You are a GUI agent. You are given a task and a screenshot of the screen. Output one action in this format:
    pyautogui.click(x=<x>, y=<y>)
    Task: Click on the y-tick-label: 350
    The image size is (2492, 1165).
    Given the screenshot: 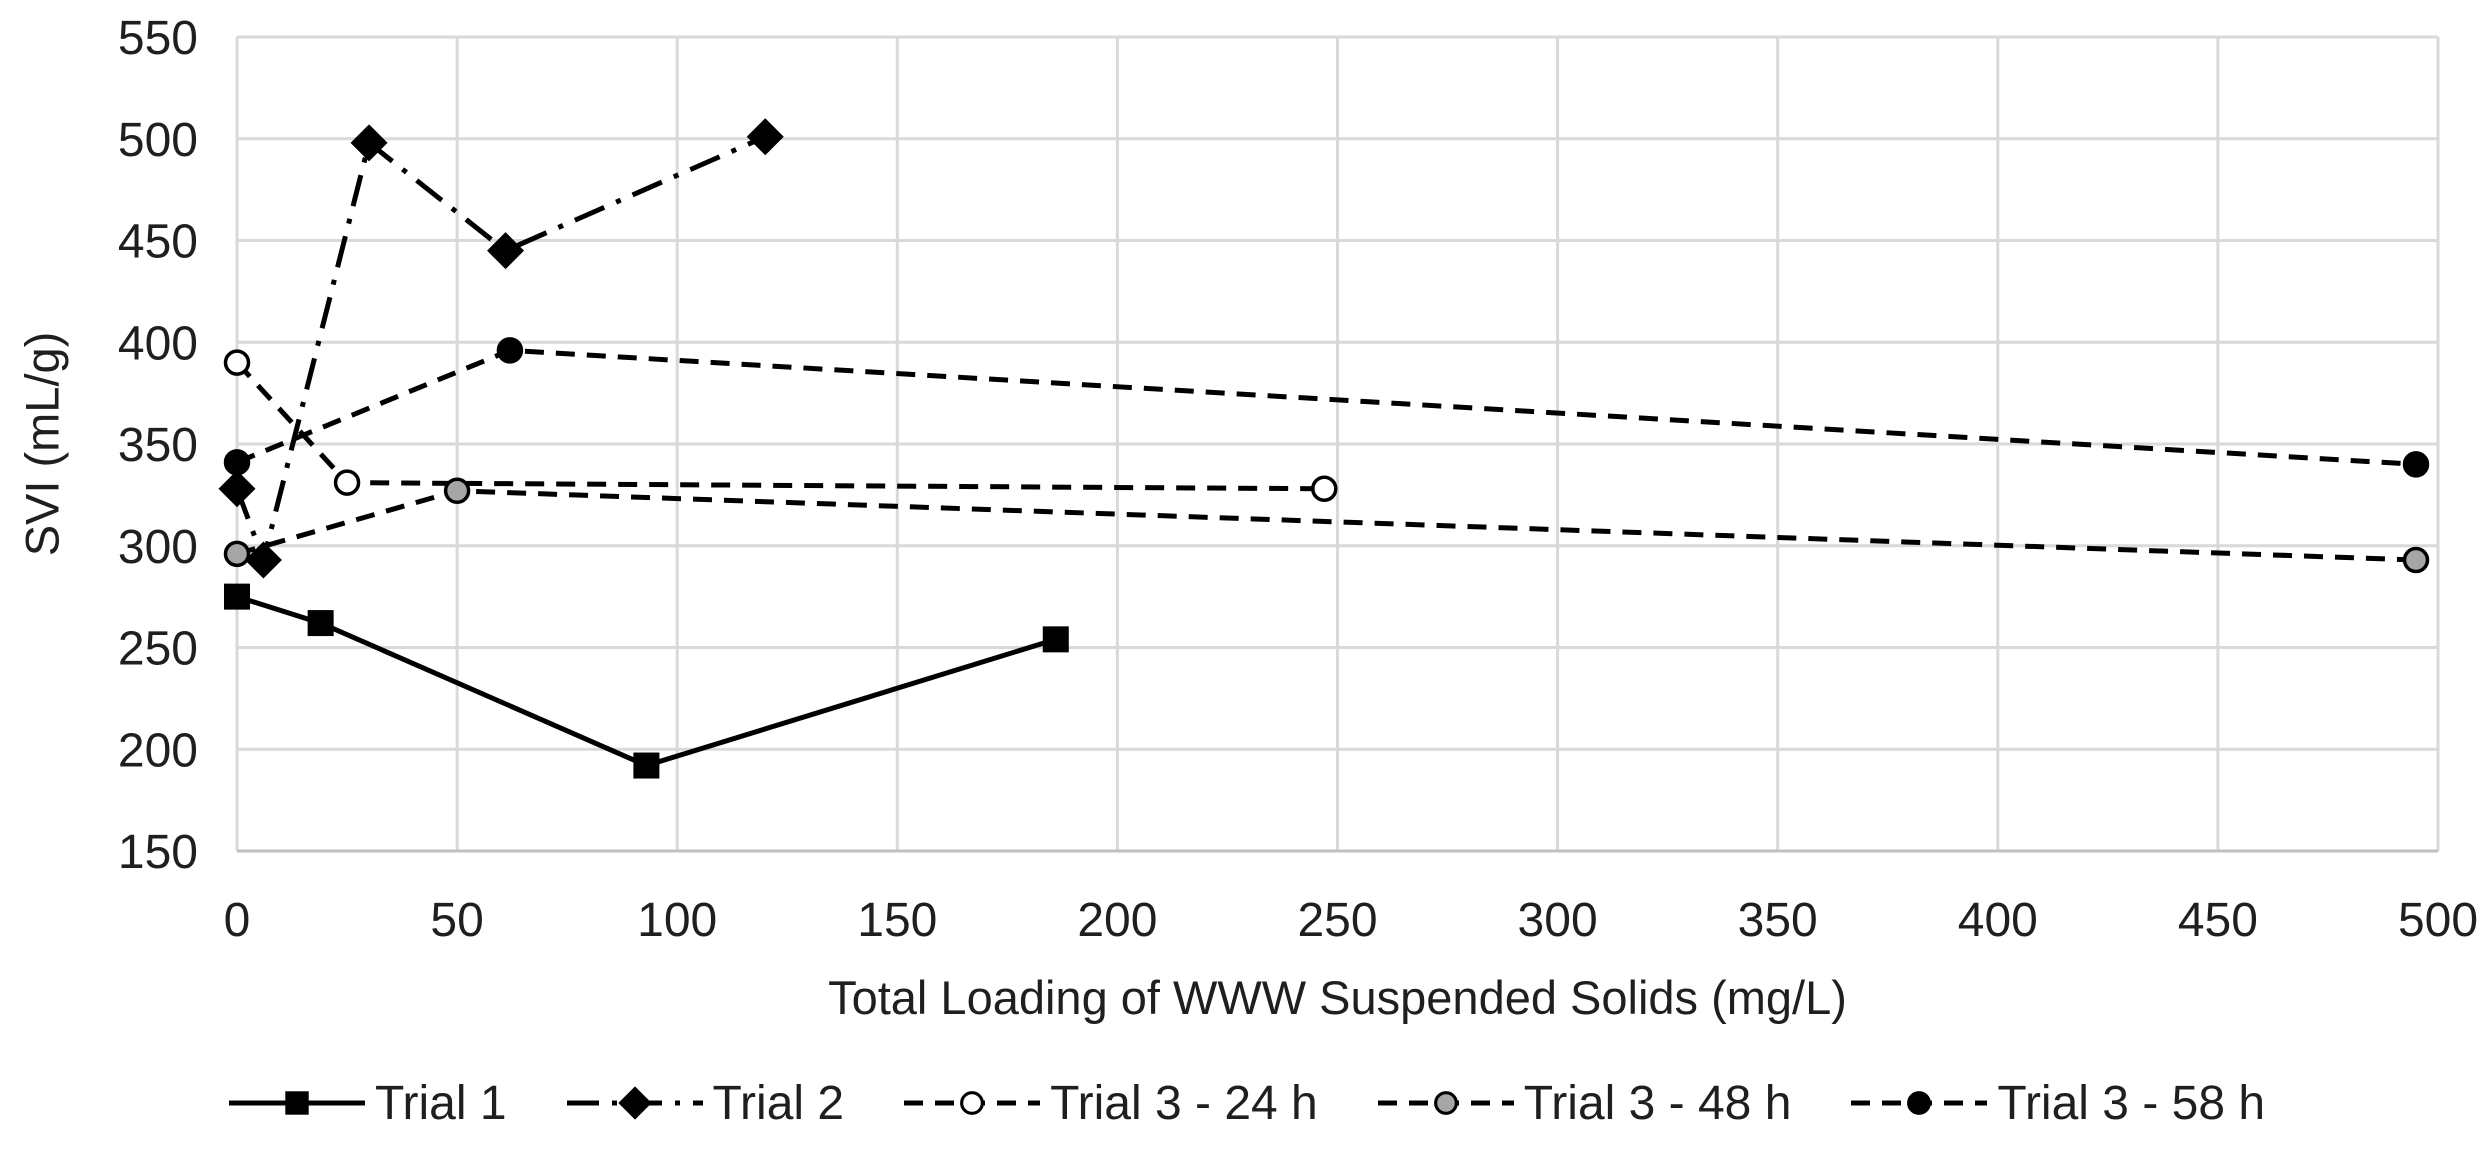 What is the action you would take?
    pyautogui.click(x=158, y=445)
    